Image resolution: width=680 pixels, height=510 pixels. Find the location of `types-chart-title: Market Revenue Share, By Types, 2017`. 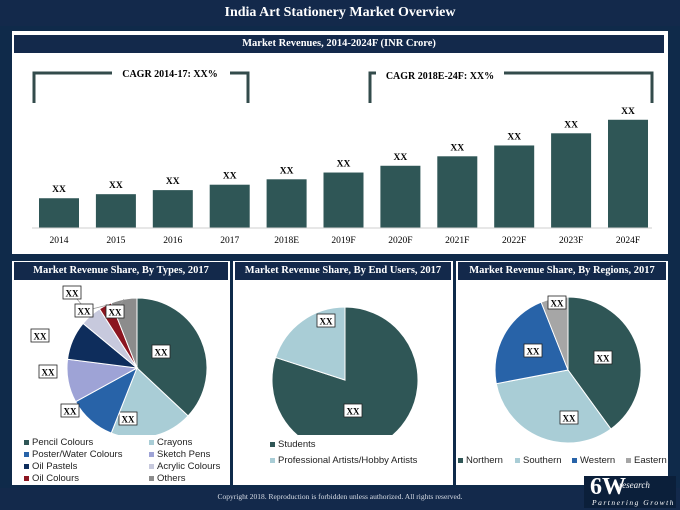

types-chart-title: Market Revenue Share, By Types, 2017 is located at coordinates (121, 271).